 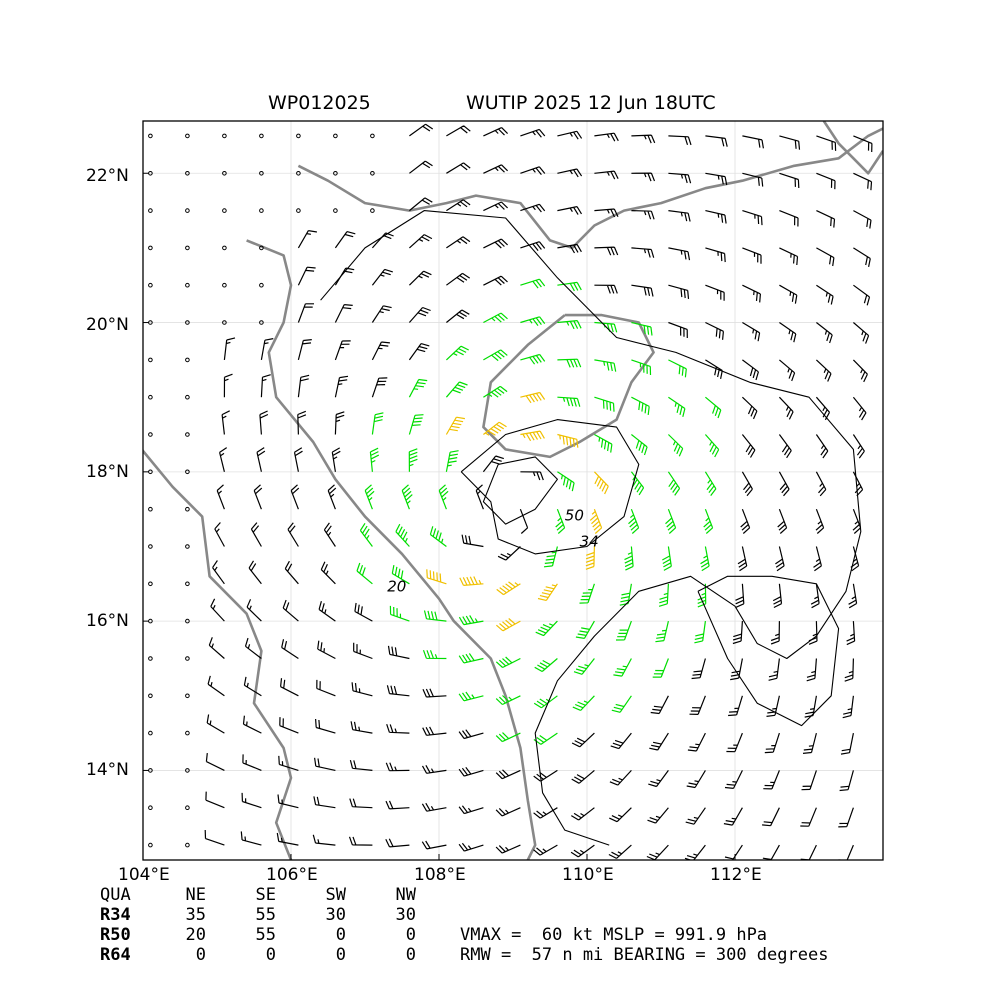 I want to click on x-tick-label: 108°E, so click(x=440, y=875).